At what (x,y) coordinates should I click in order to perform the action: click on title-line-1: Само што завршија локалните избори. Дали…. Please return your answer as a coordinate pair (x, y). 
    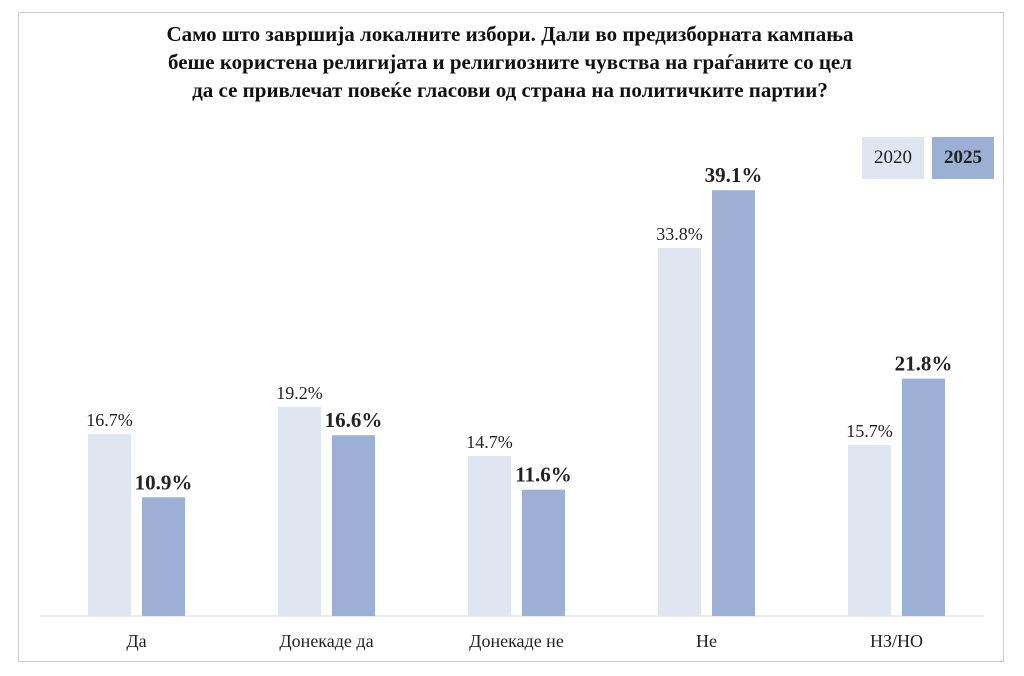
    Looking at the image, I should click on (510, 34).